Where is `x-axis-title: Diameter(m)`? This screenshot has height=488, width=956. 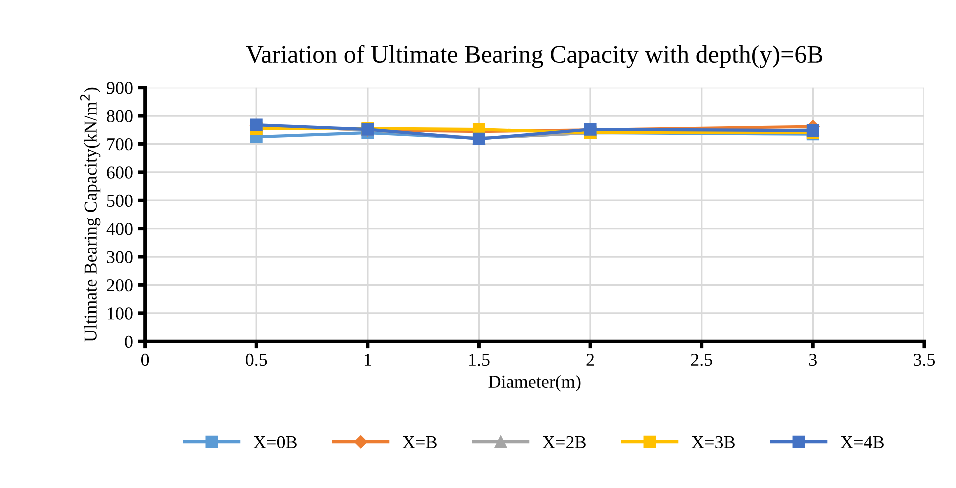 x-axis-title: Diameter(m) is located at coordinates (534, 383).